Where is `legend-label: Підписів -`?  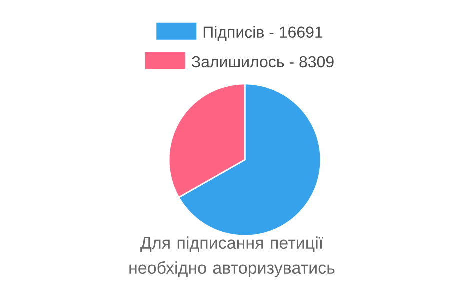 legend-label: Підписів - is located at coordinates (239, 34).